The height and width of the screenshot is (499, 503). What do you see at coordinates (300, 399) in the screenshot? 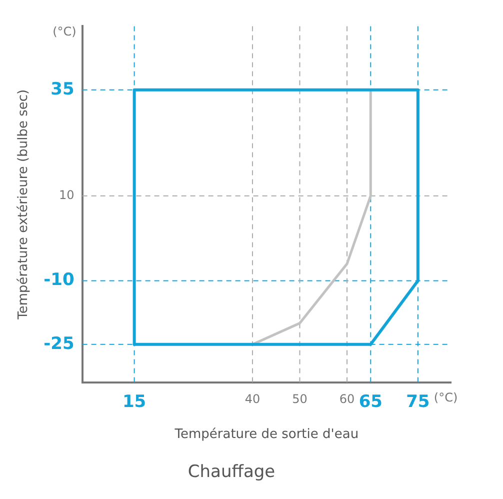
I see `x-tick-label: 50` at bounding box center [300, 399].